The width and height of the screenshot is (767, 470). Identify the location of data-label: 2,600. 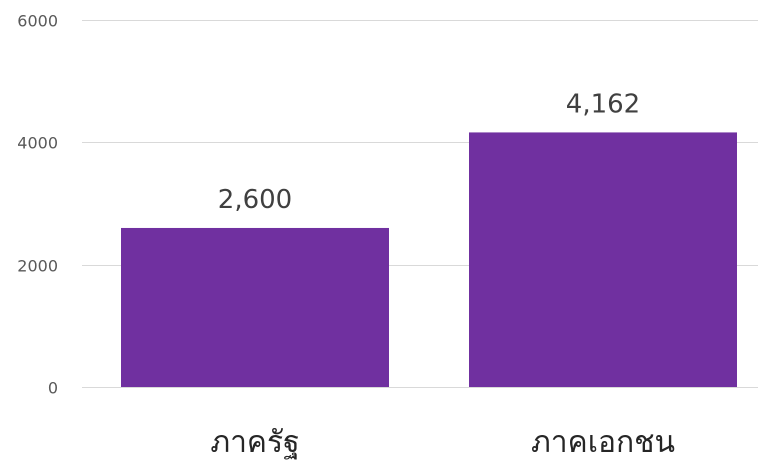
(255, 200).